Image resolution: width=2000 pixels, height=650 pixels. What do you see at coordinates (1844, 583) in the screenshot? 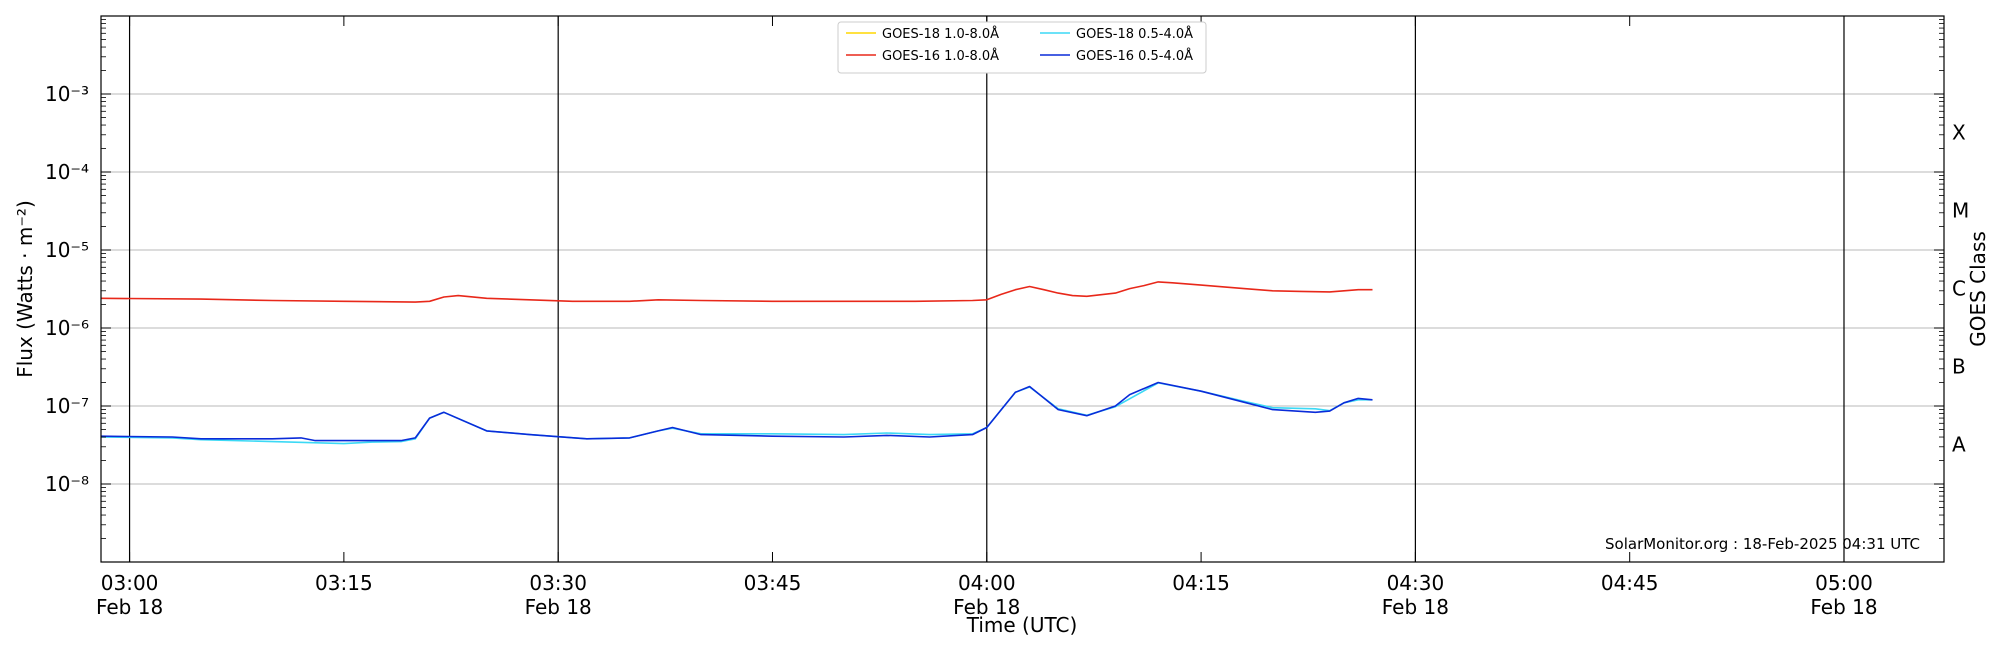
I see `x-tick-label: 05:00` at bounding box center [1844, 583].